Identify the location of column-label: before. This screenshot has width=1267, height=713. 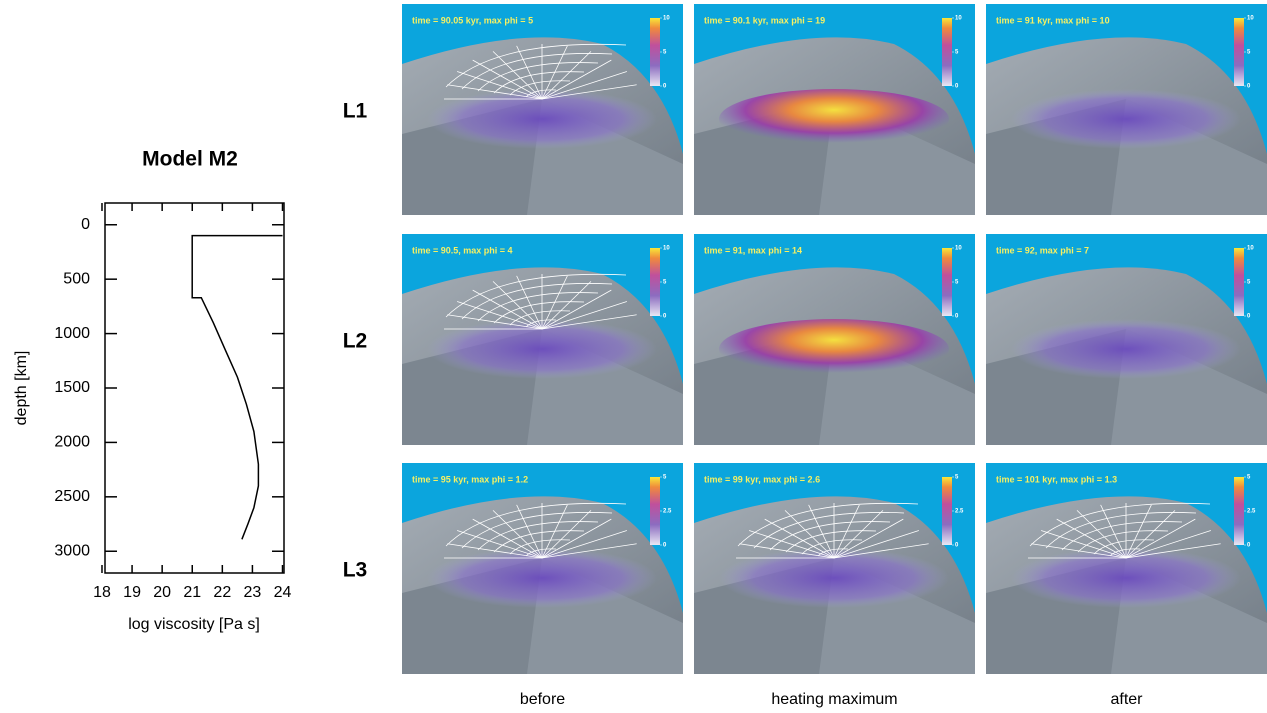
(542, 699).